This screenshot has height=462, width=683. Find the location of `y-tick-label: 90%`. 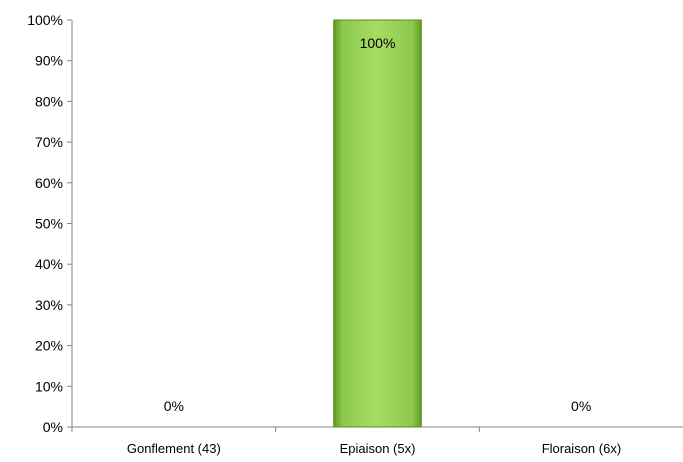

y-tick-label: 90% is located at coordinates (49, 61).